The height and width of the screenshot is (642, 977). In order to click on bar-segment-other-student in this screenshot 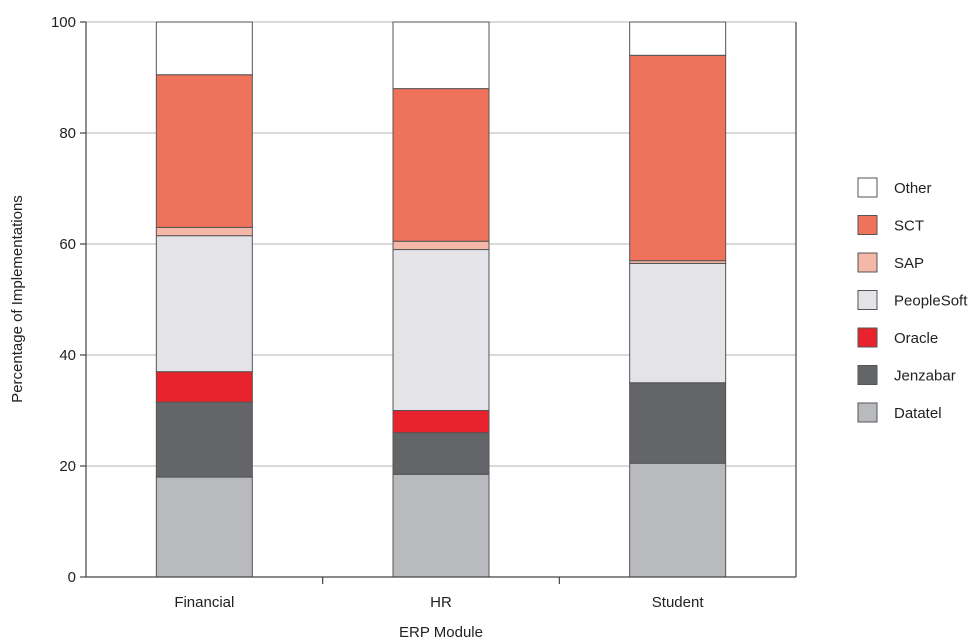, I will do `click(678, 38)`.